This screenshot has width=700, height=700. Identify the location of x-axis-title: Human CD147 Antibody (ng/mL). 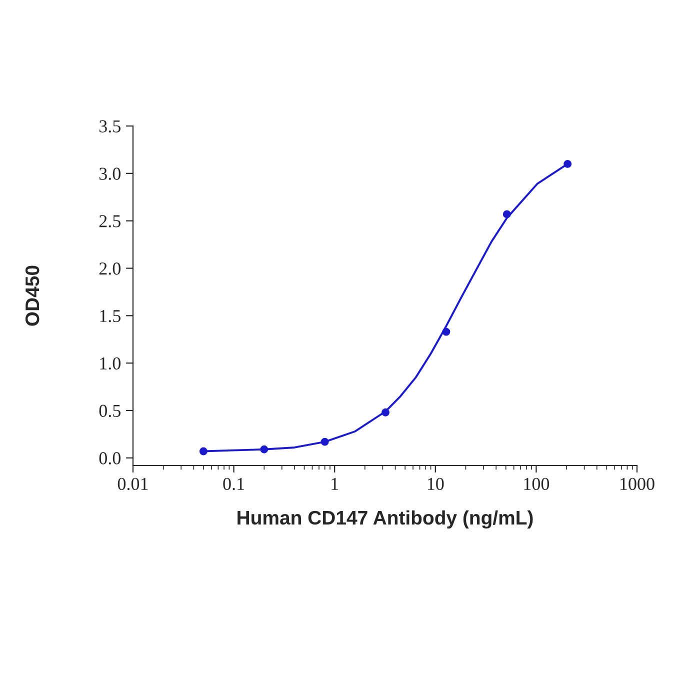
(385, 519).